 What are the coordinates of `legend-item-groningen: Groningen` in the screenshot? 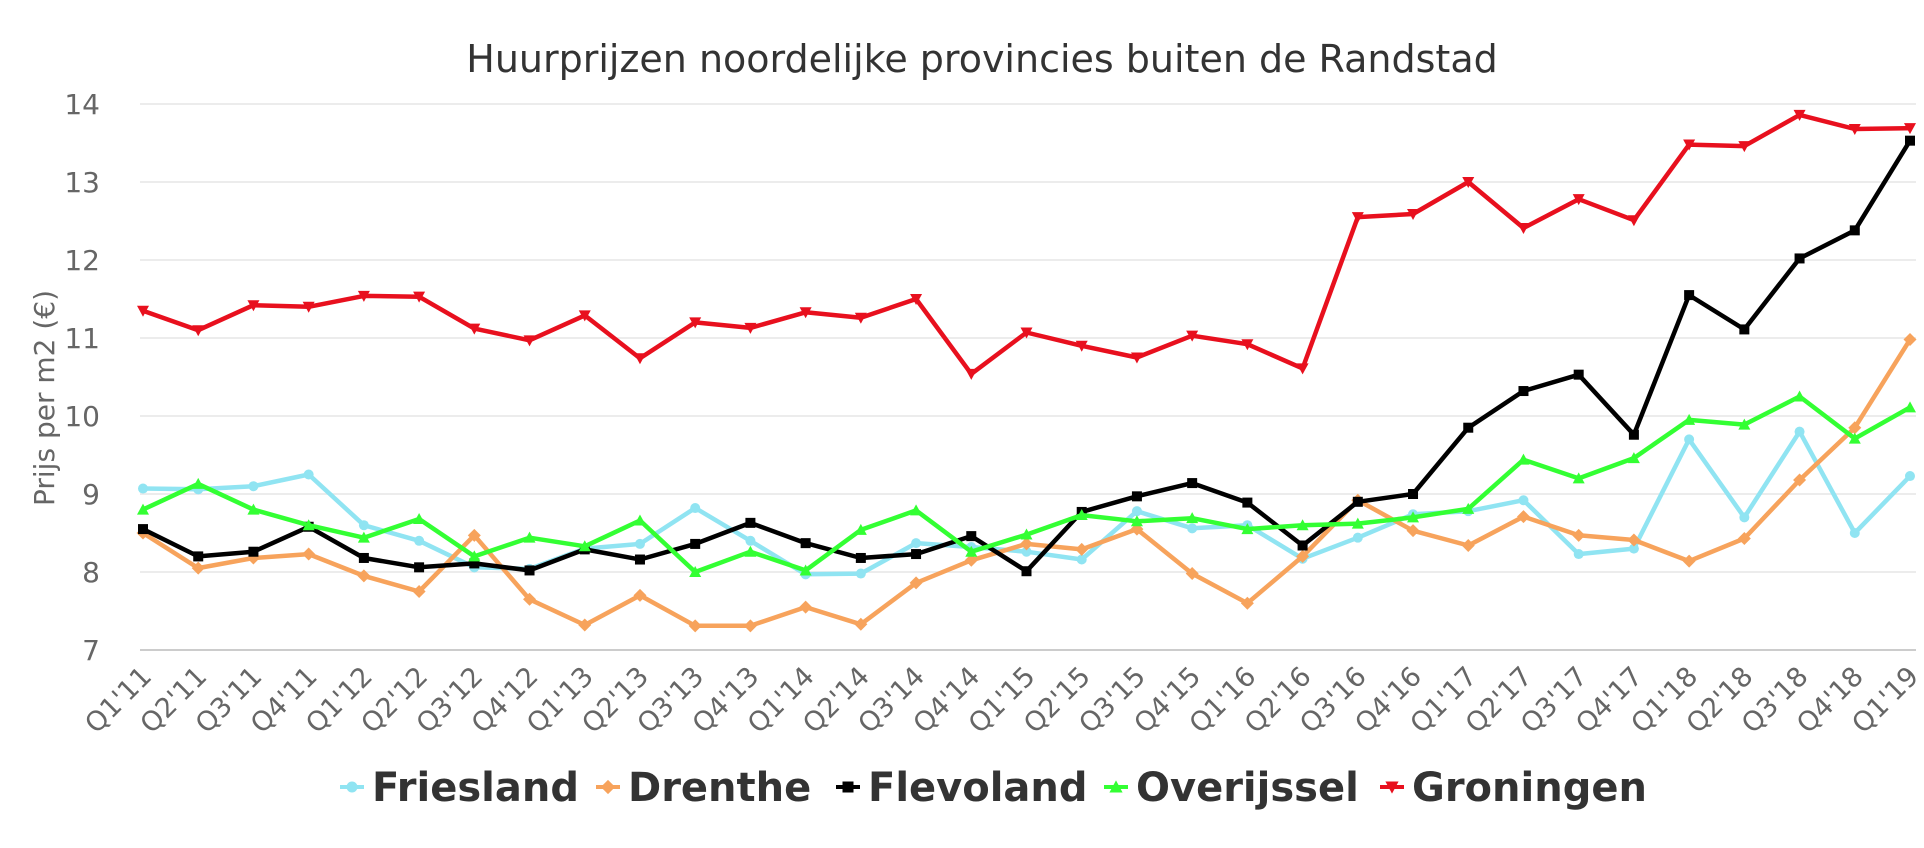 It's located at (1513, 788).